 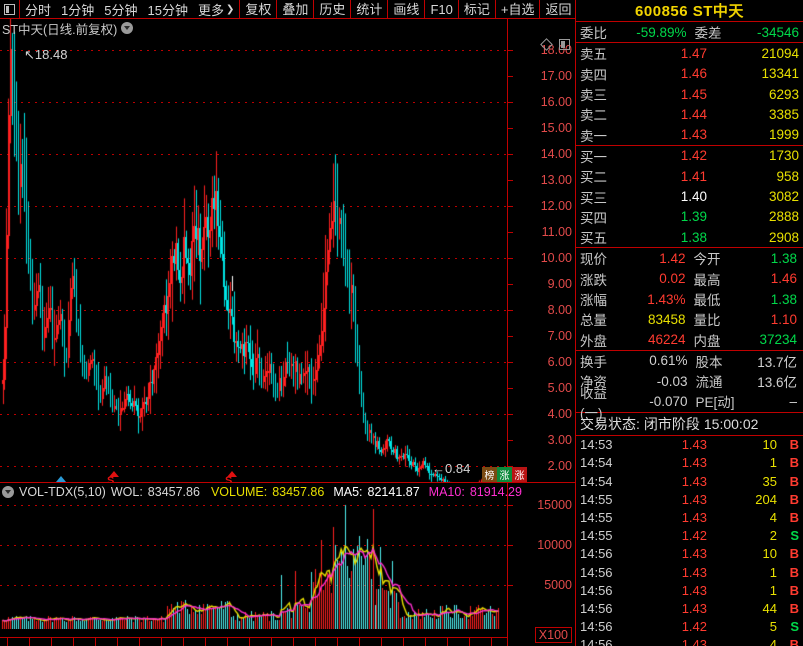 I want to click on price-axis-label: 8.00, so click(x=559, y=310).